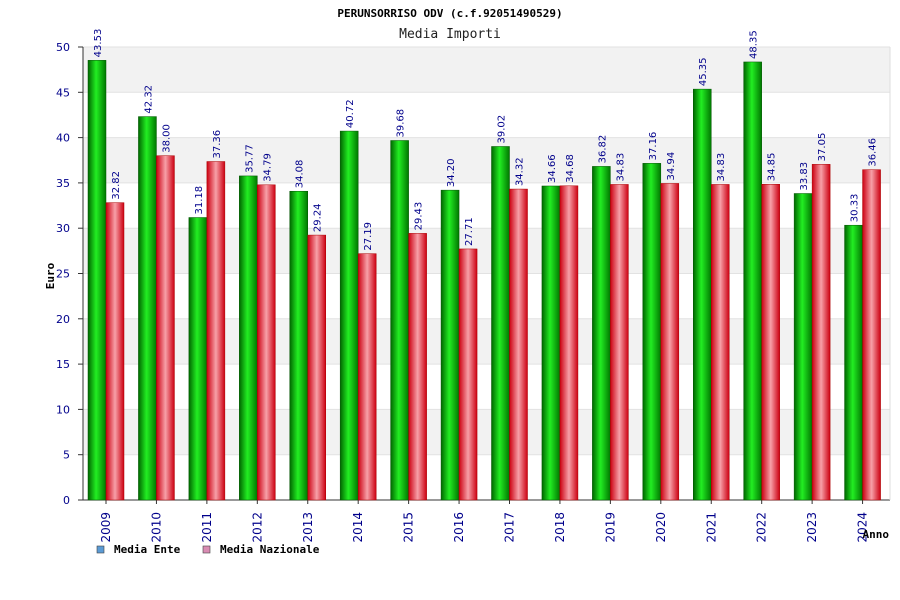  I want to click on x-axis-label: Anno, so click(876, 534).